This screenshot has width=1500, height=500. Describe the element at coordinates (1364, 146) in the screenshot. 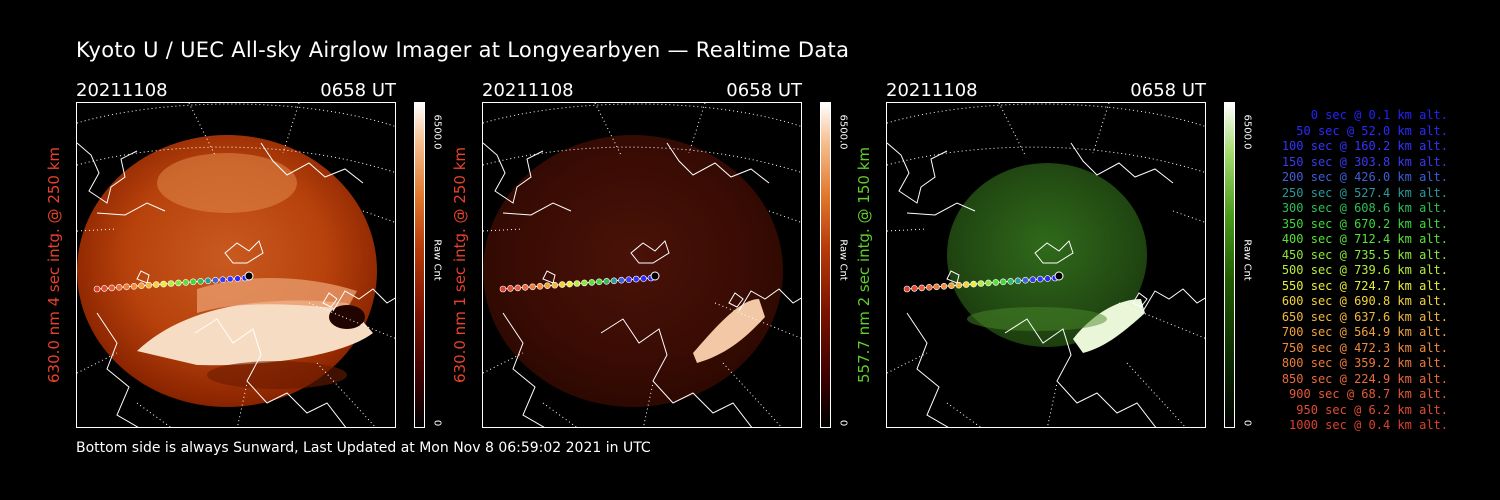

I see `legend-row: 100 sec @ 160.2 km alt.` at that location.